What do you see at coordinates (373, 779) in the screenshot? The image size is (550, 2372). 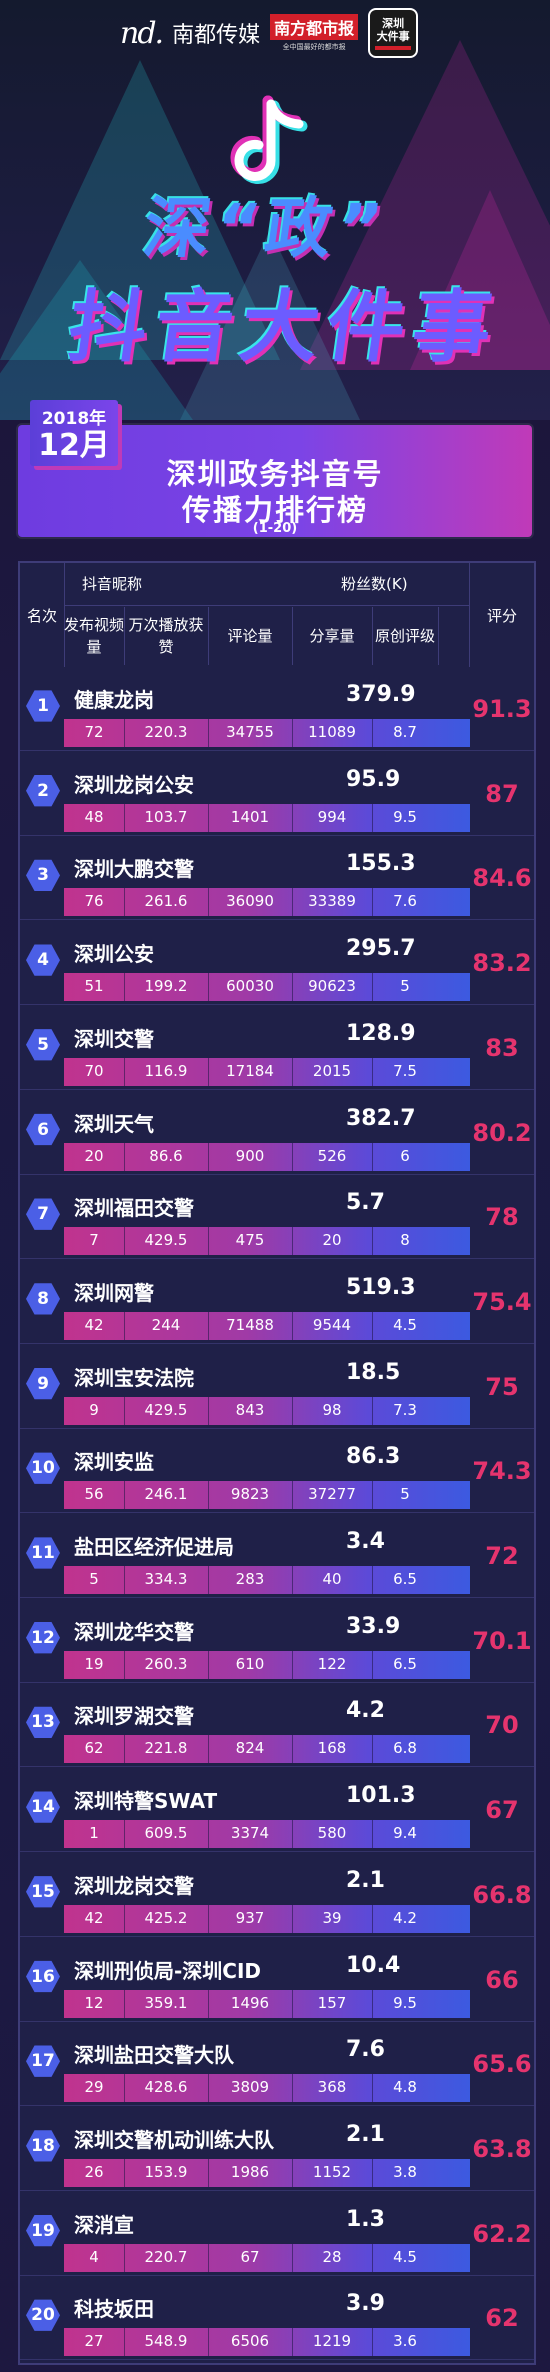 I see `fans-count: 95.9` at bounding box center [373, 779].